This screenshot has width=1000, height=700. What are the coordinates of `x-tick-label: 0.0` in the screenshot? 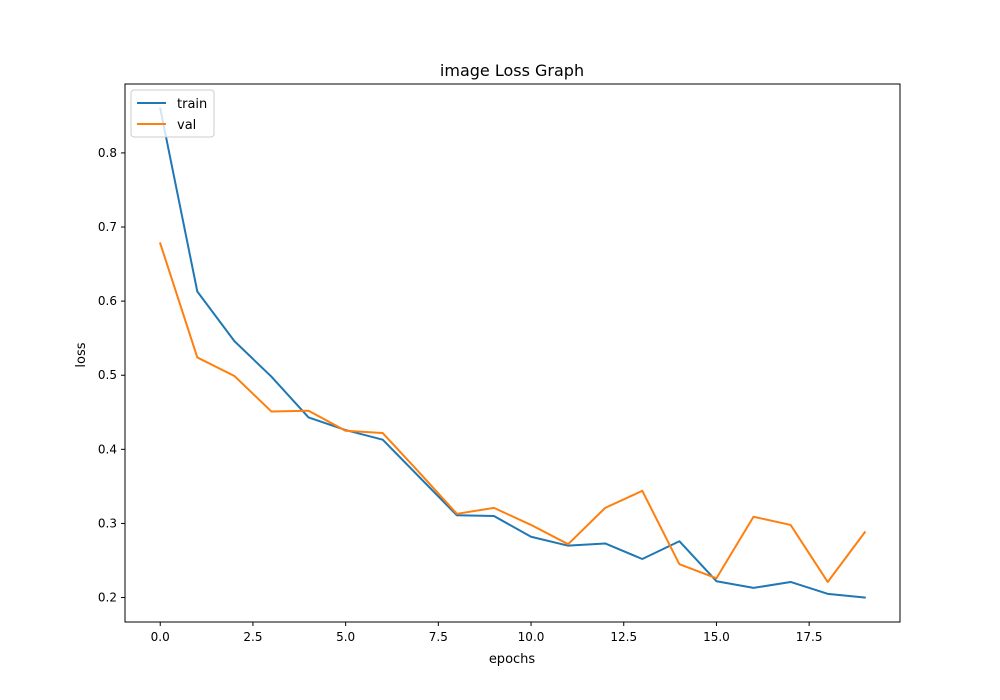 It's located at (160, 637).